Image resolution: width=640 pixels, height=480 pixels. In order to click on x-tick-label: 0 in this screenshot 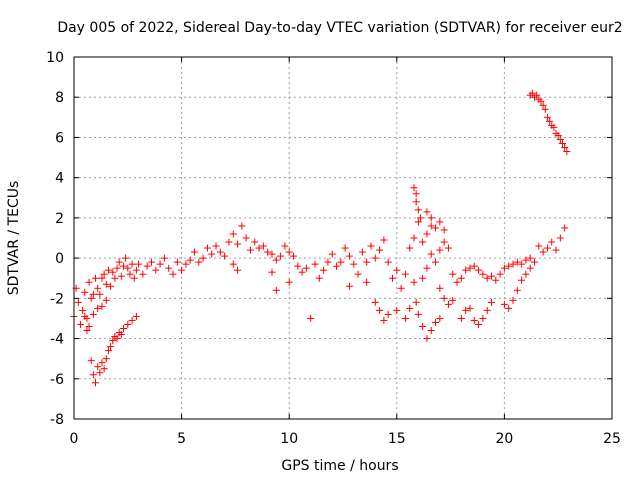, I will do `click(74, 439)`.